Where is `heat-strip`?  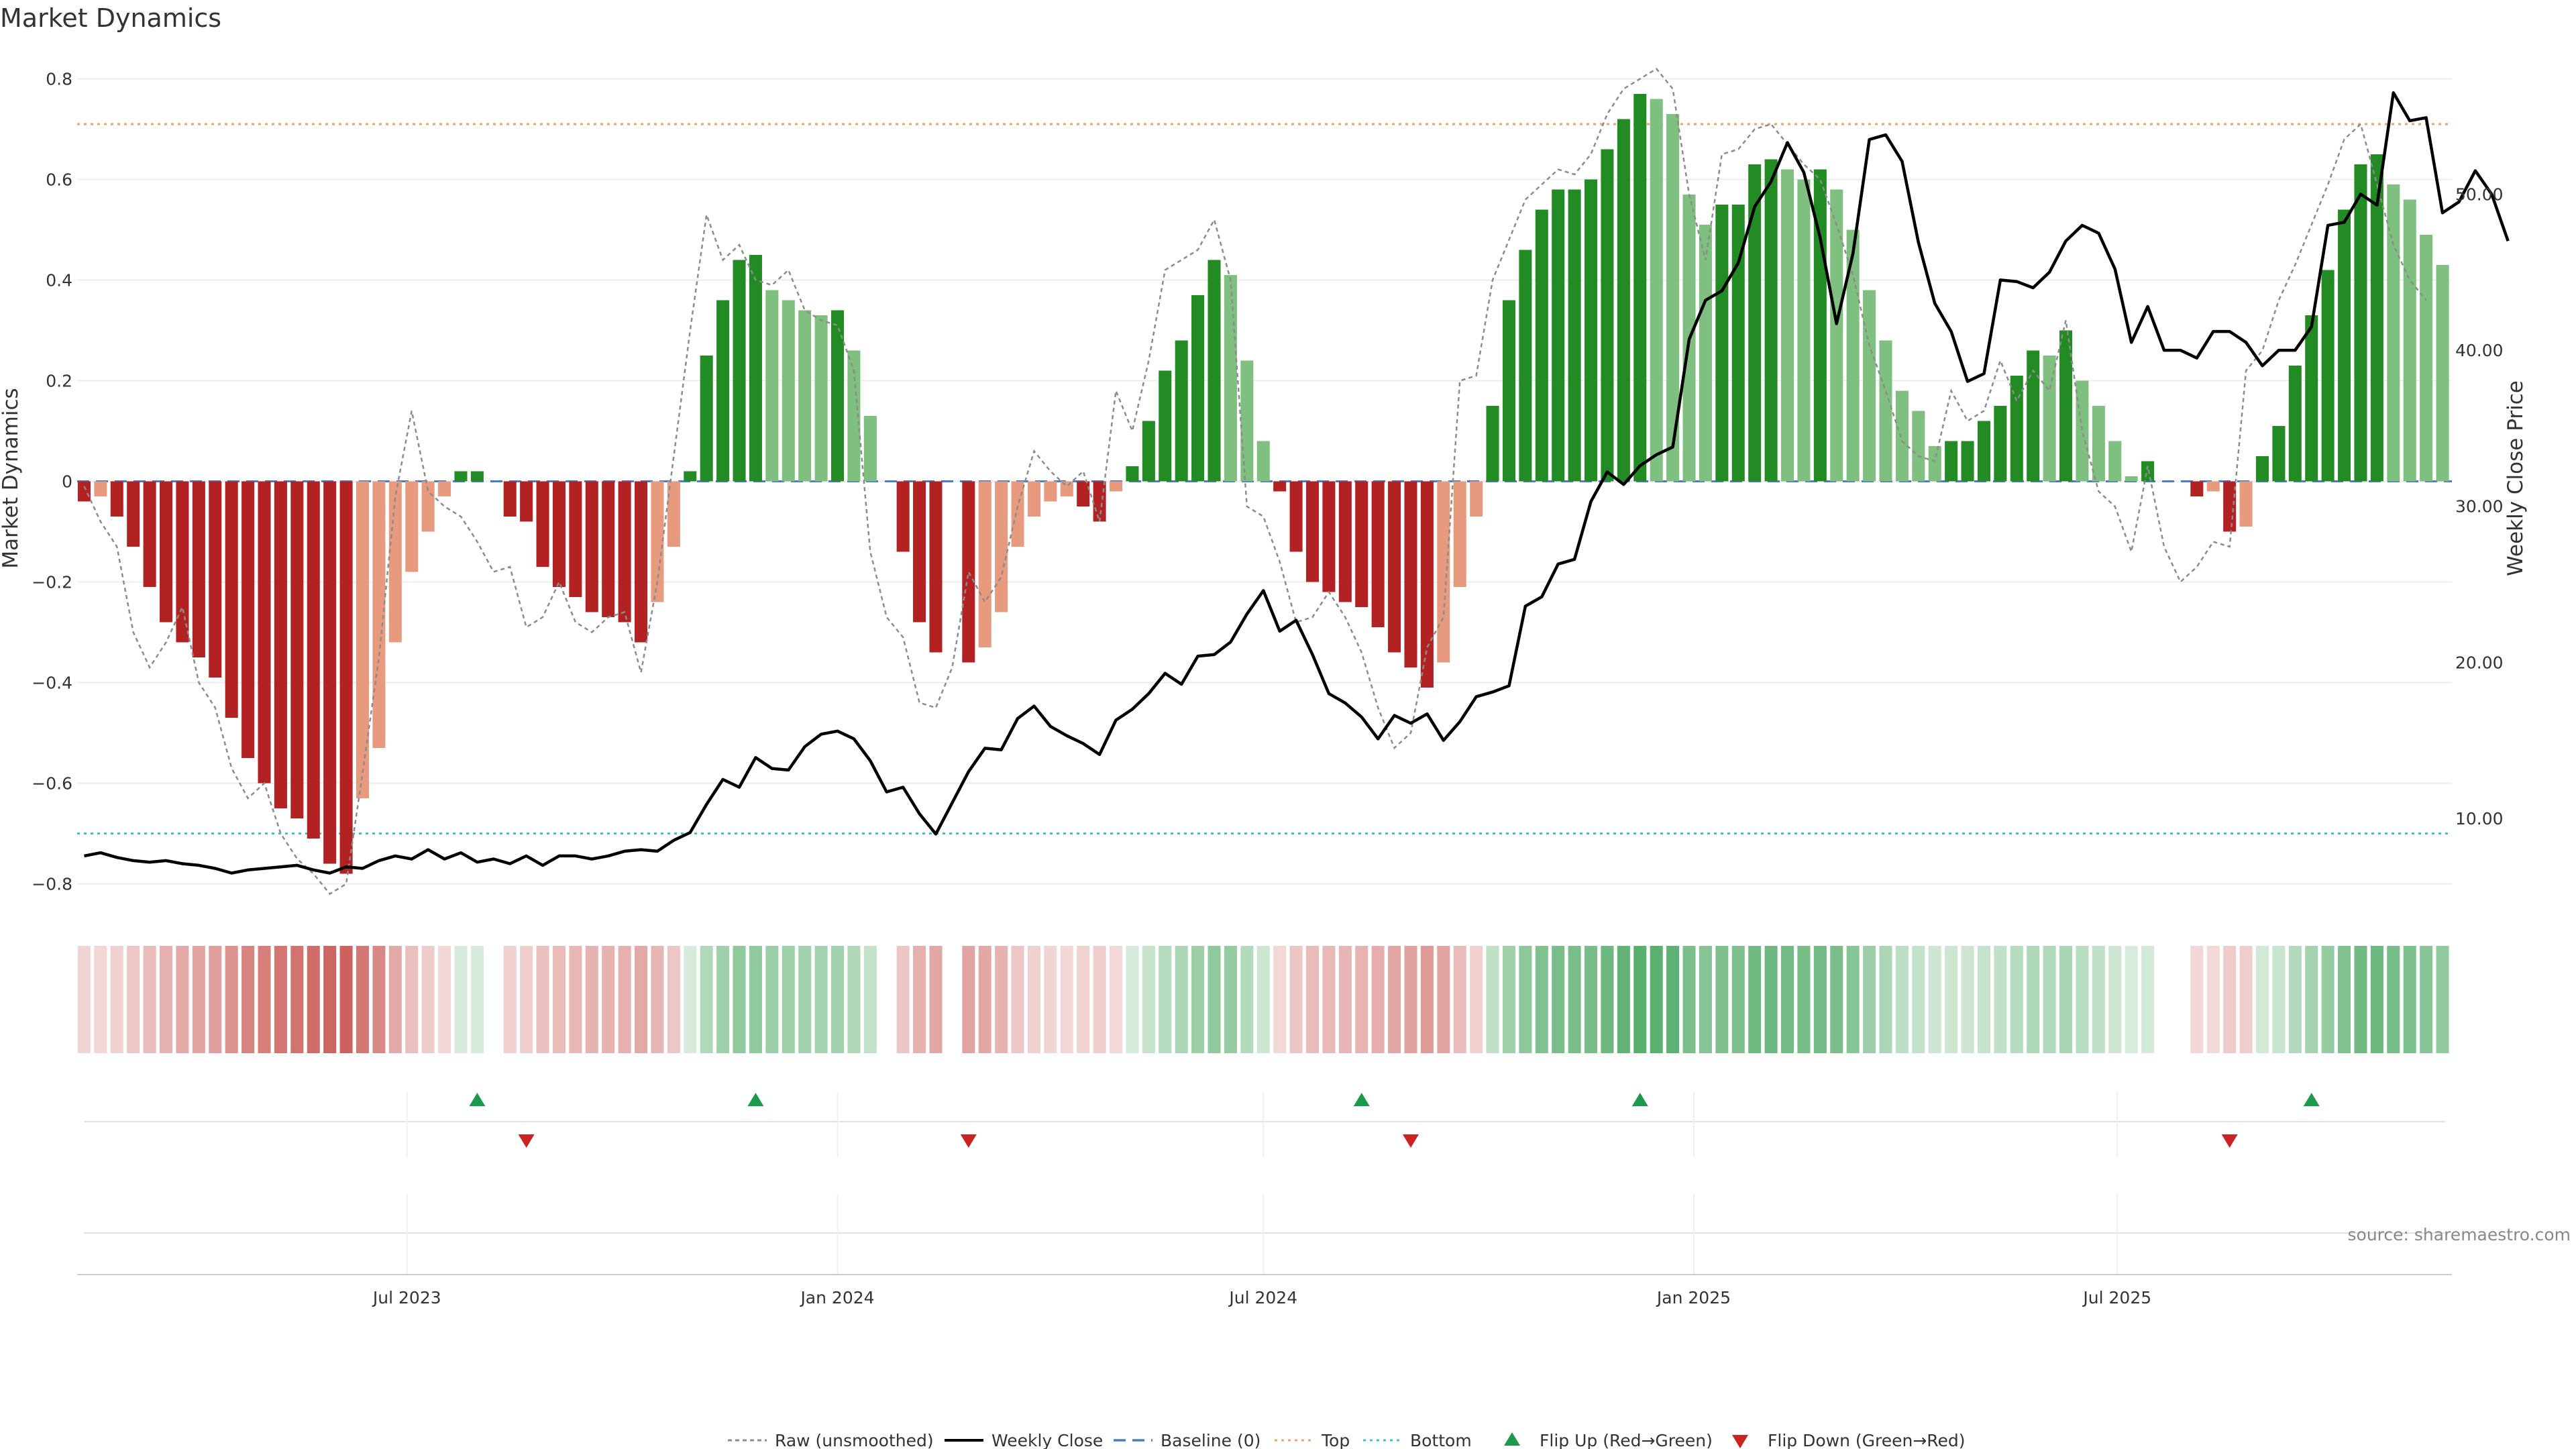
heat-strip is located at coordinates (1263, 999).